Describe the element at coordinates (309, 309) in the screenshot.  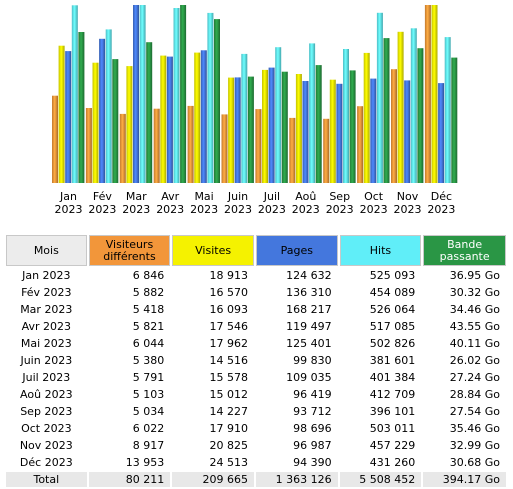
I see `cell-pages: 168 217` at that location.